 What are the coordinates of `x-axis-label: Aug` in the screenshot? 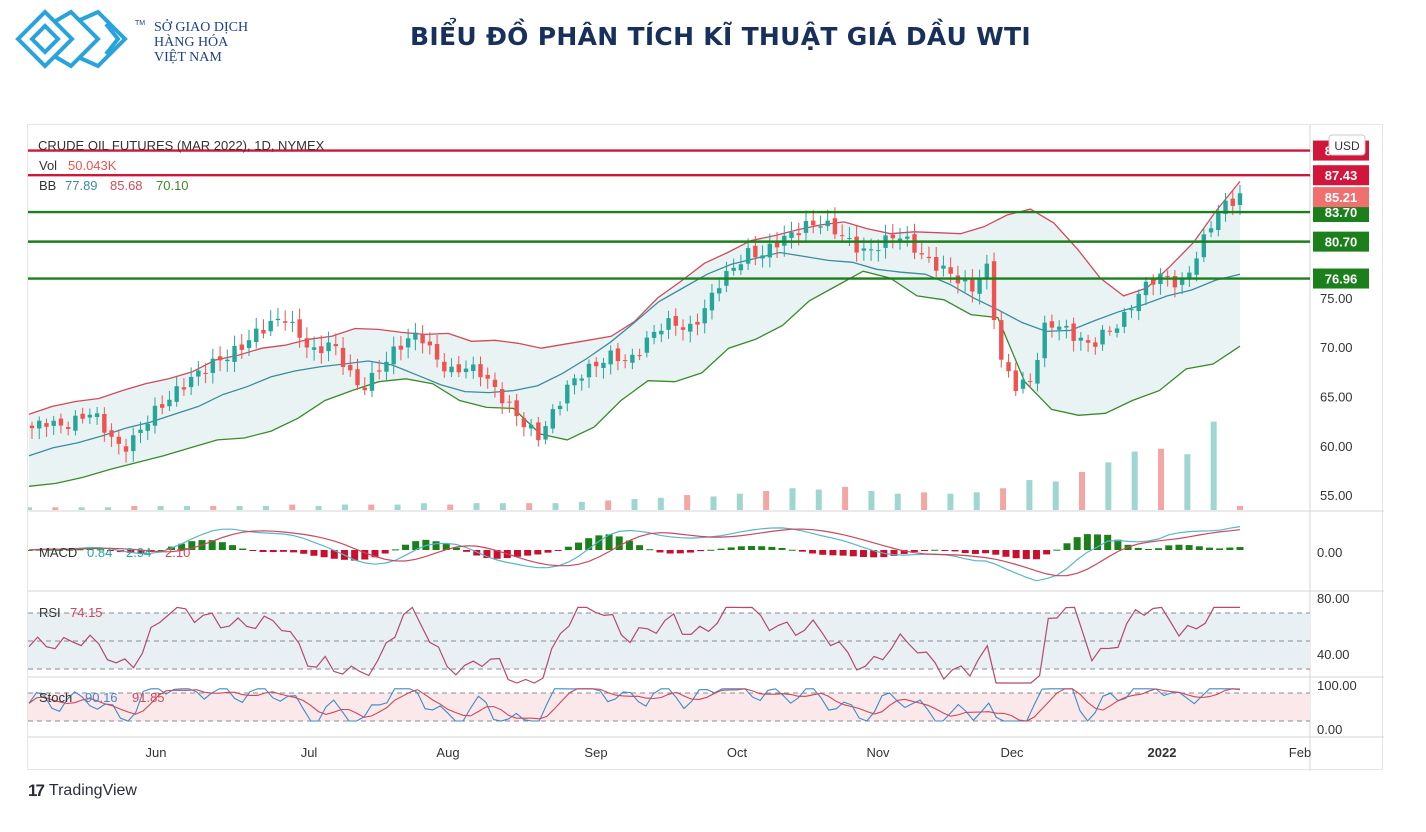 It's located at (447, 752).